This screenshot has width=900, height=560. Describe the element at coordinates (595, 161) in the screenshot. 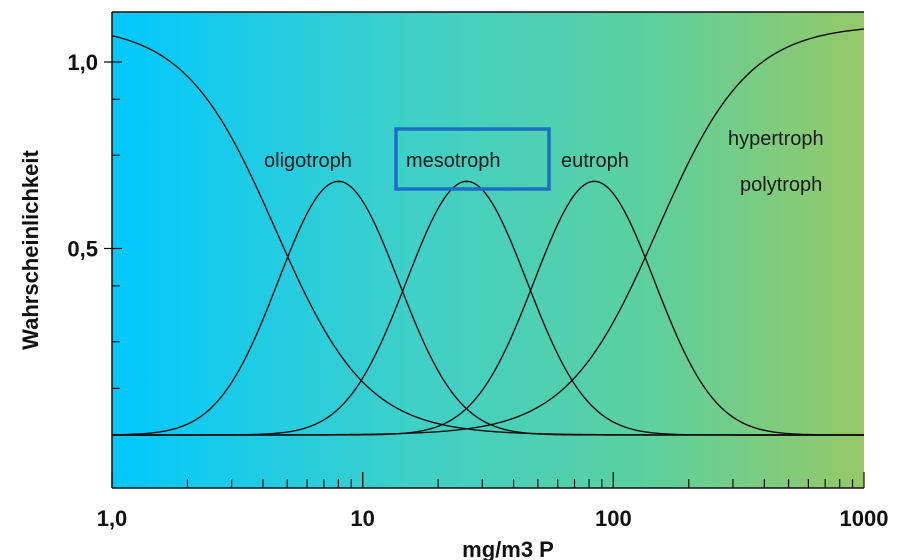

I see `label-eutroph: eutroph` at that location.